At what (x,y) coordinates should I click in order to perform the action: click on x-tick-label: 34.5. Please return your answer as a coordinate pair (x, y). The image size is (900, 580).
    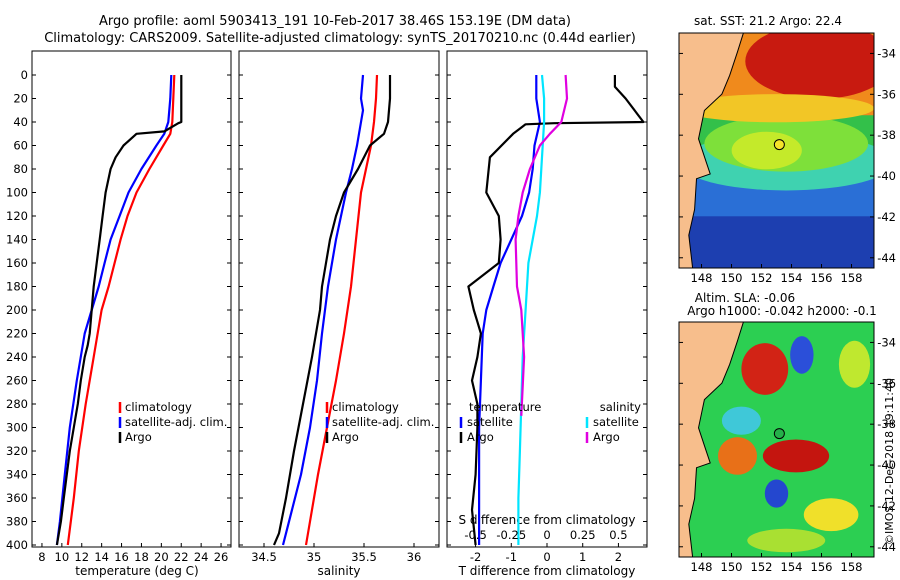
    Looking at the image, I should click on (264, 557).